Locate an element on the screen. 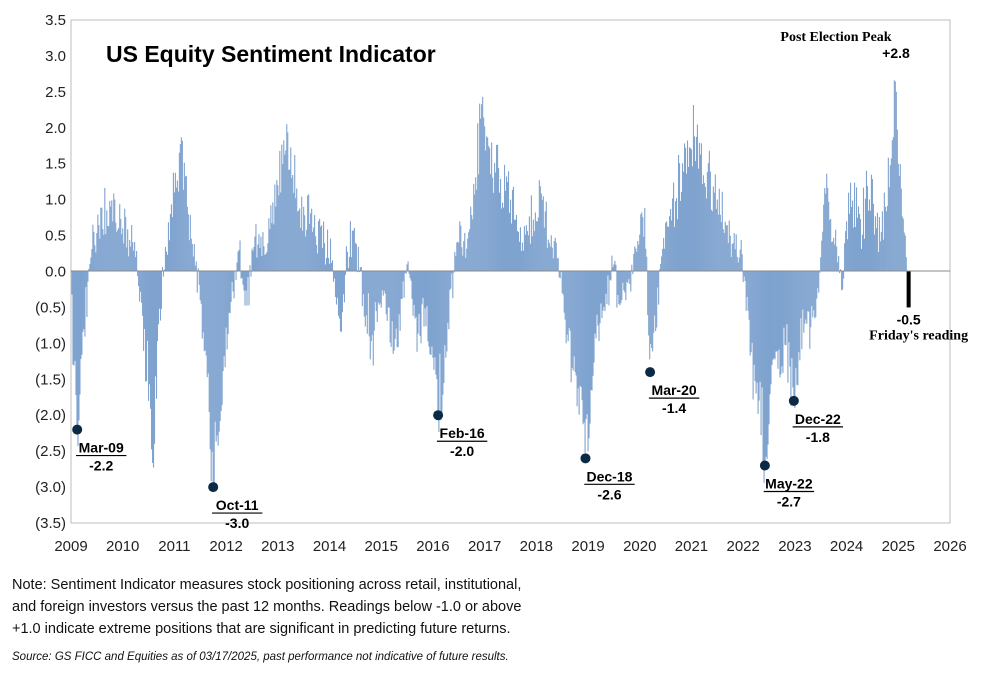 The width and height of the screenshot is (990, 675). x-tick-label: 2018 is located at coordinates (536, 546).